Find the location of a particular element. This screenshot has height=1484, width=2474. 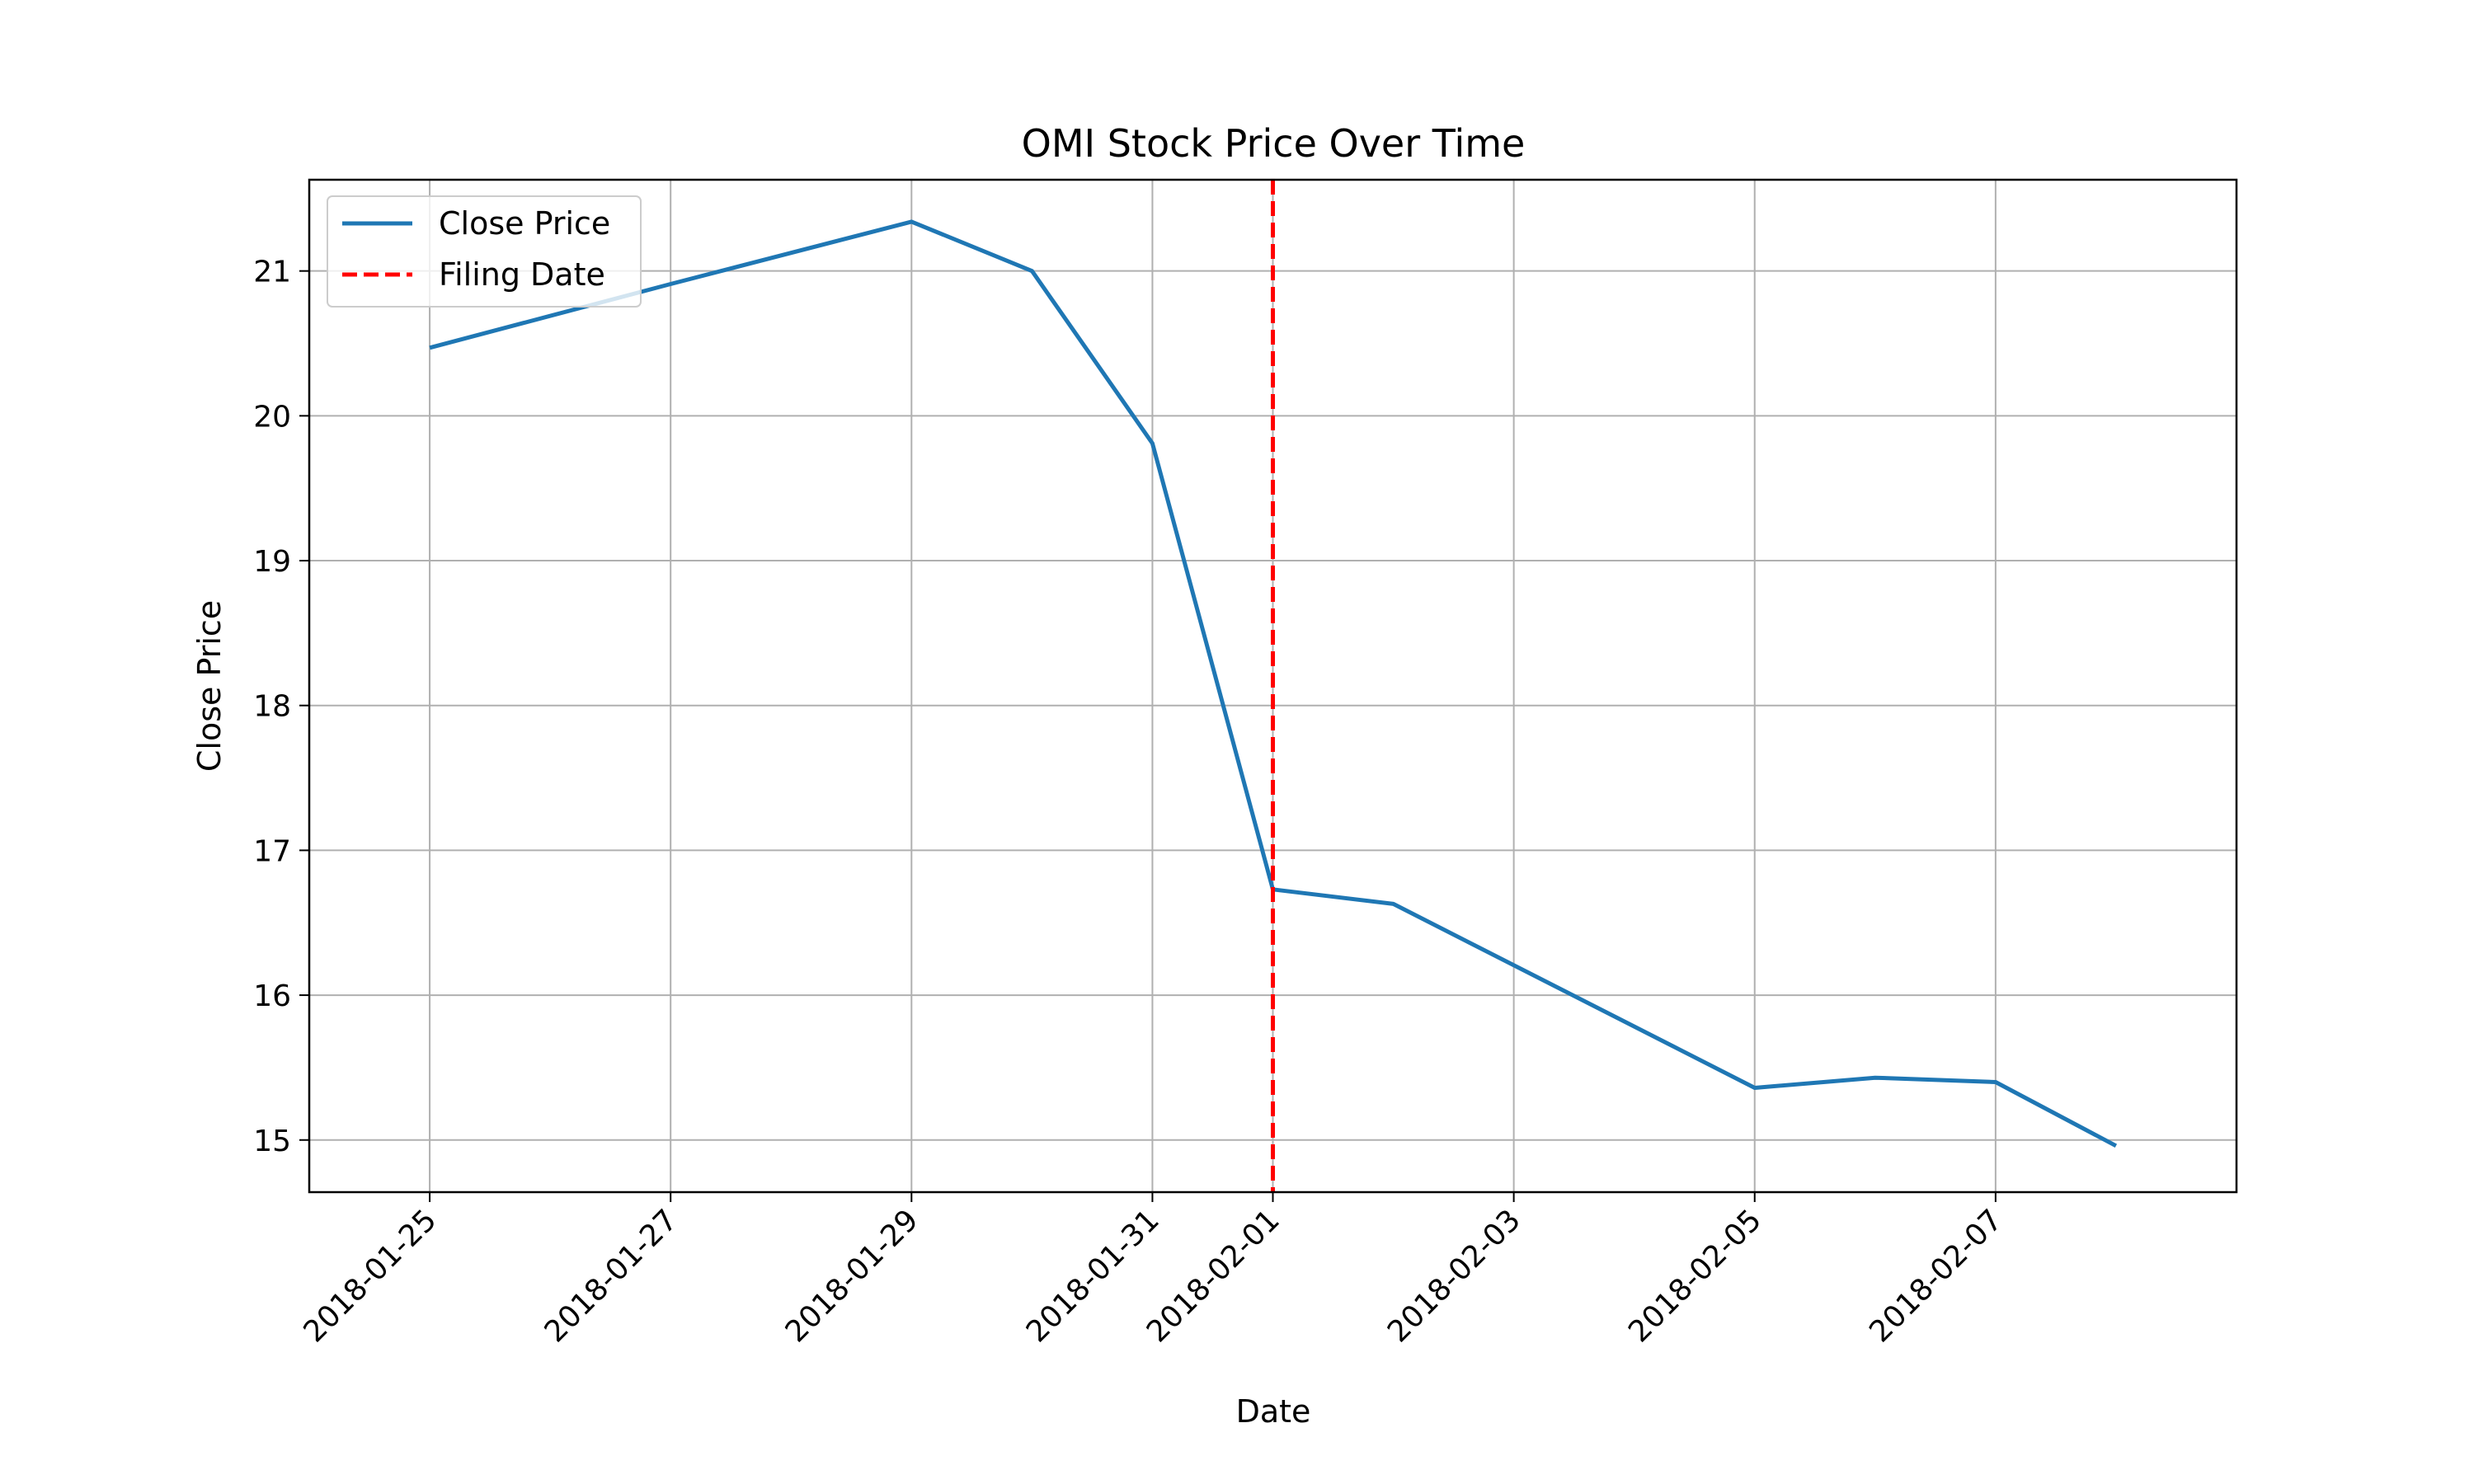

y-tick-label: 15 is located at coordinates (272, 1141).